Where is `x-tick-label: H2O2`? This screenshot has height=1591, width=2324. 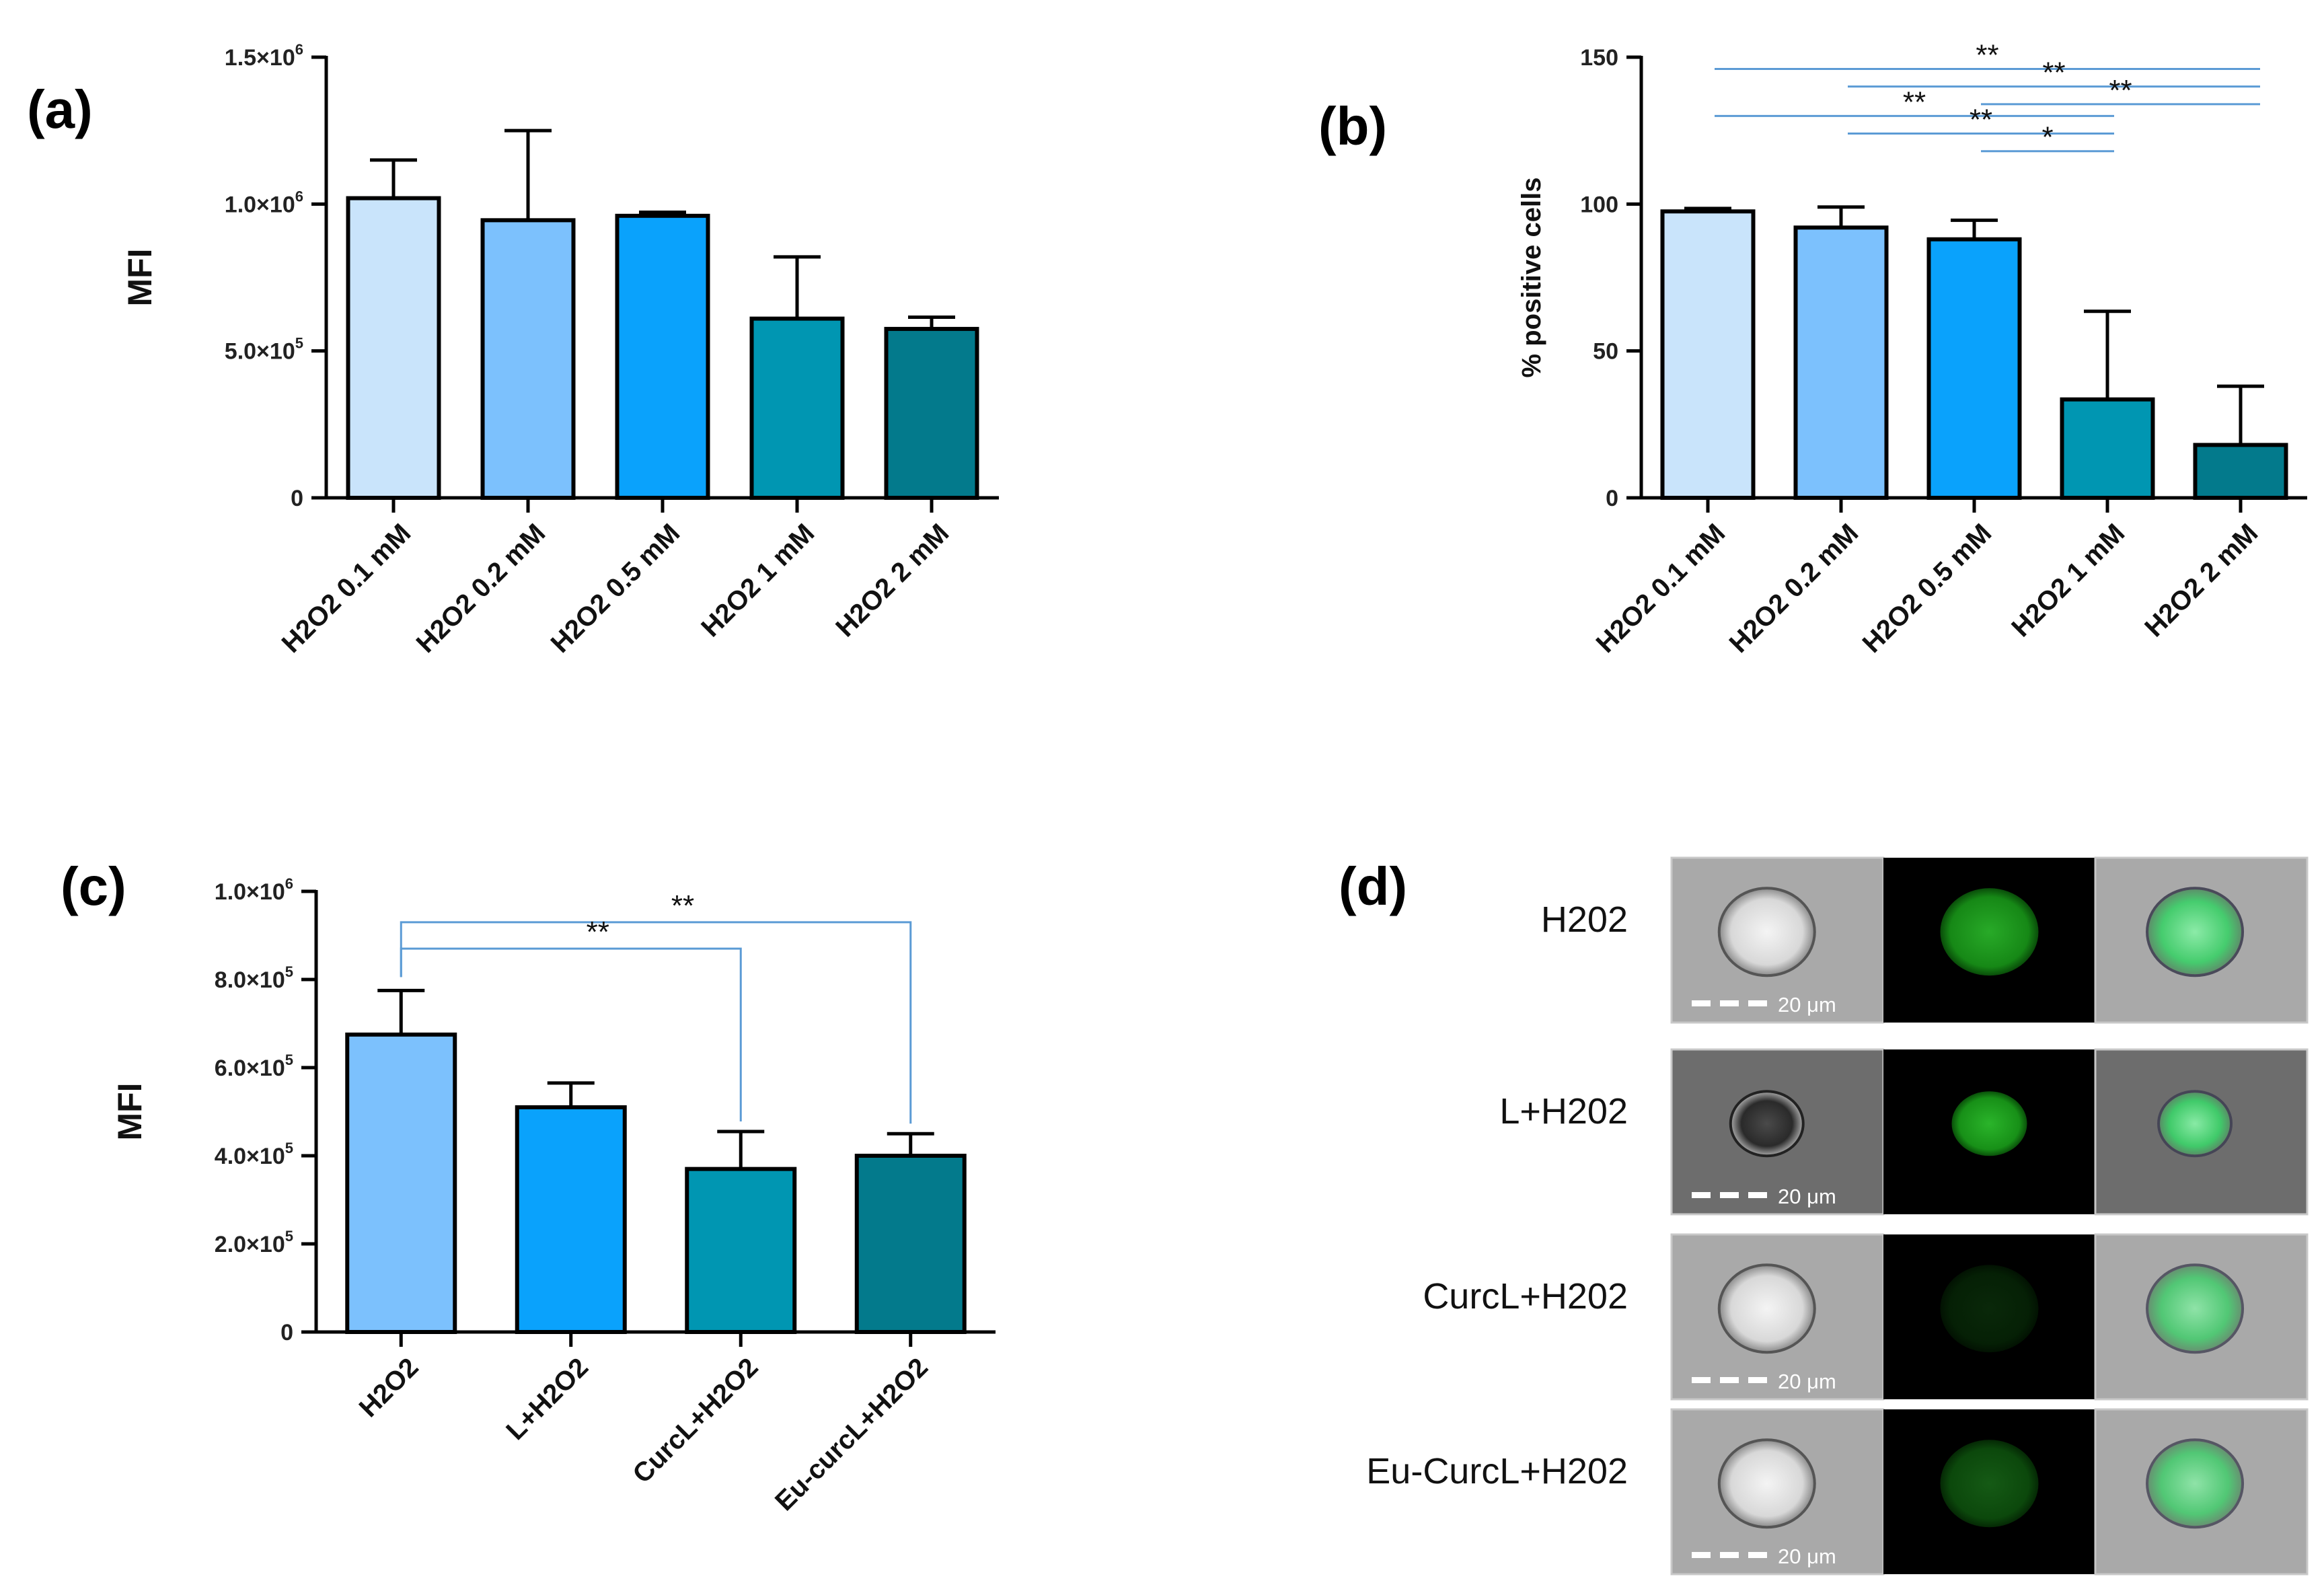 x-tick-label: H2O2 is located at coordinates (389, 1387).